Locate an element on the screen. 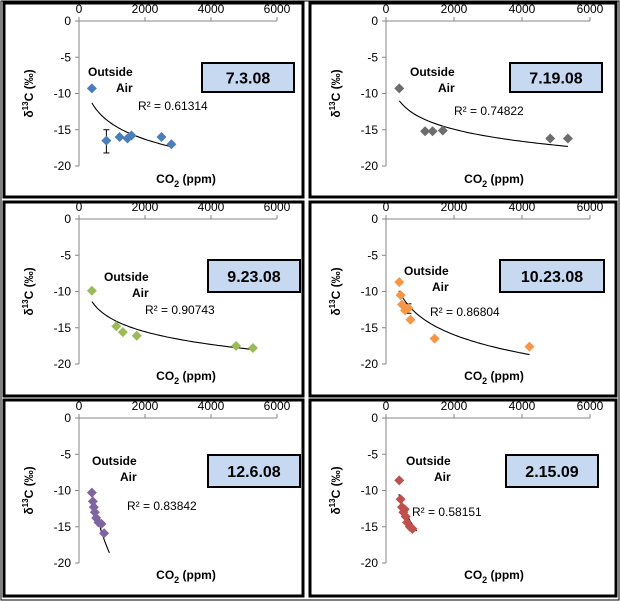  r-squared-label: R² = 0.90743 is located at coordinates (180, 310).